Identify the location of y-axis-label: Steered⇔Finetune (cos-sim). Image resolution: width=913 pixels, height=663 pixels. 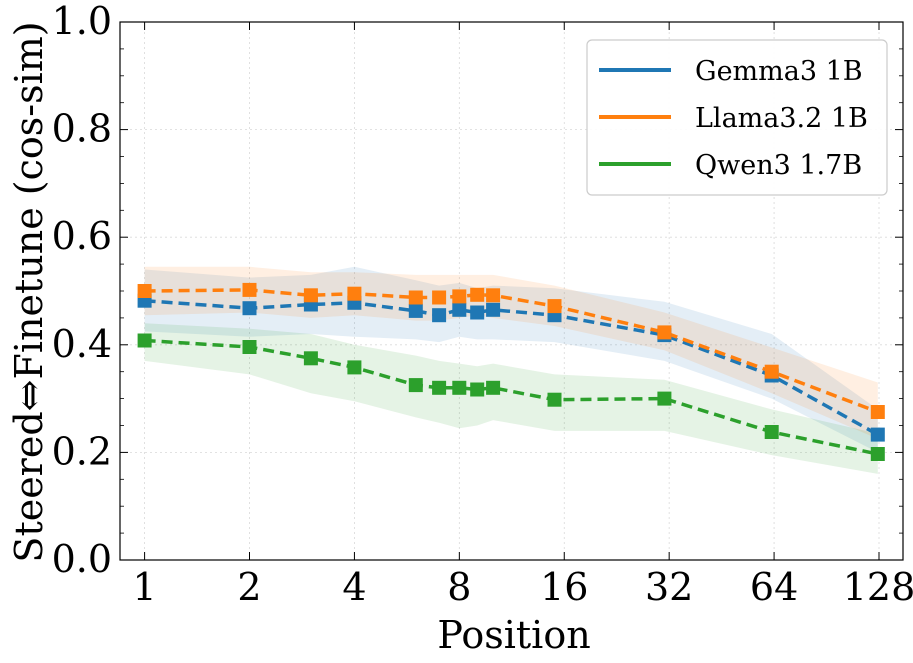
(29, 291).